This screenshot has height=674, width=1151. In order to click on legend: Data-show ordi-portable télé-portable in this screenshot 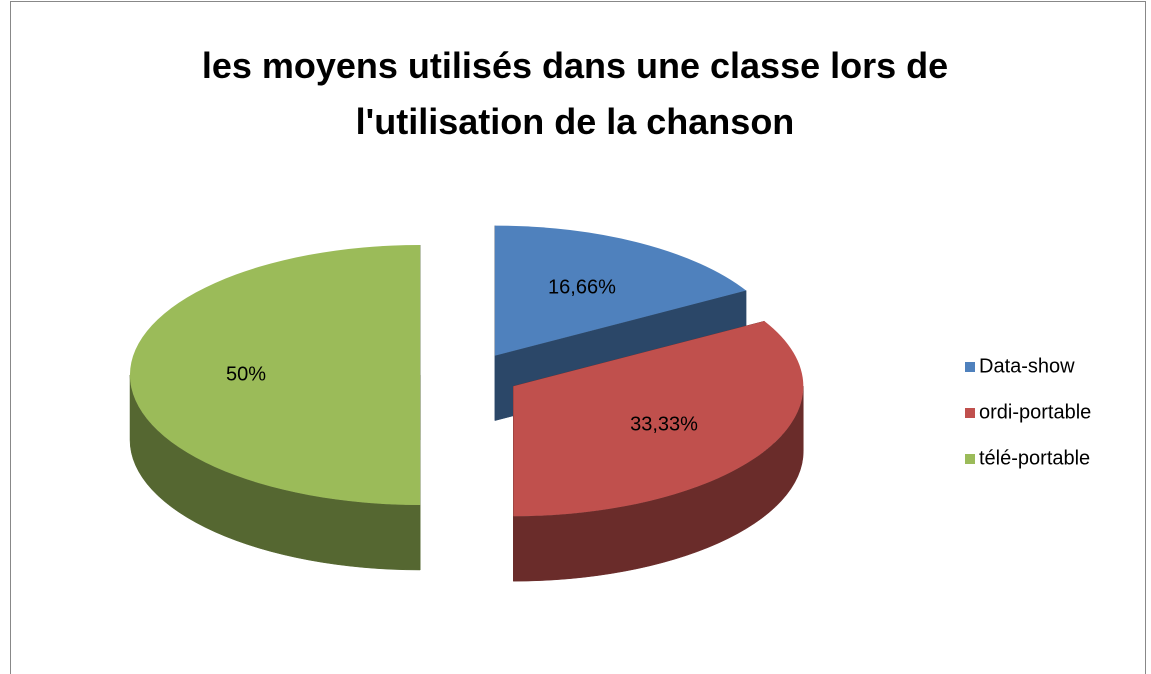, I will do `click(1028, 412)`.